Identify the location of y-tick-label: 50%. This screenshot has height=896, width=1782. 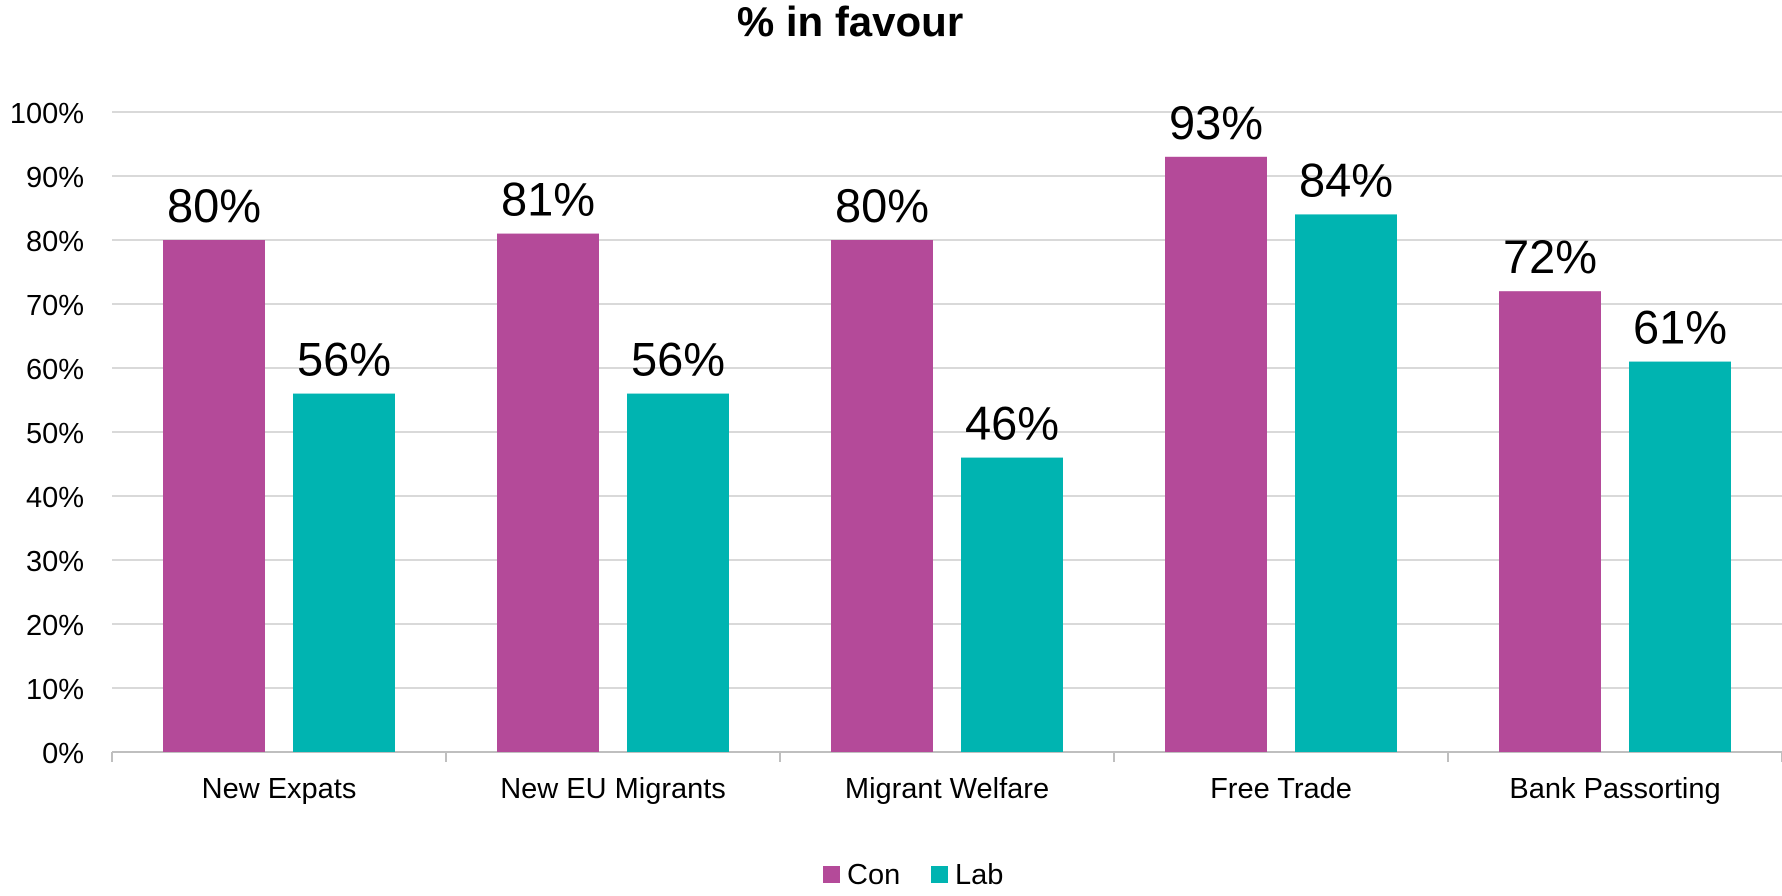
(55, 434).